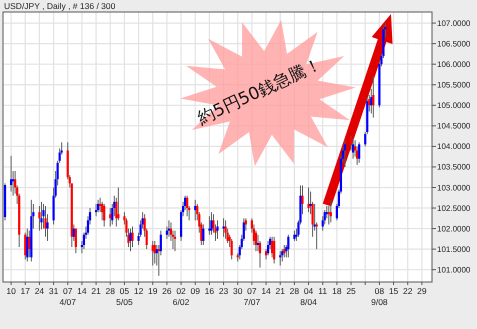 This screenshot has height=329, width=477. I want to click on x-tick-label: 22, so click(407, 291).